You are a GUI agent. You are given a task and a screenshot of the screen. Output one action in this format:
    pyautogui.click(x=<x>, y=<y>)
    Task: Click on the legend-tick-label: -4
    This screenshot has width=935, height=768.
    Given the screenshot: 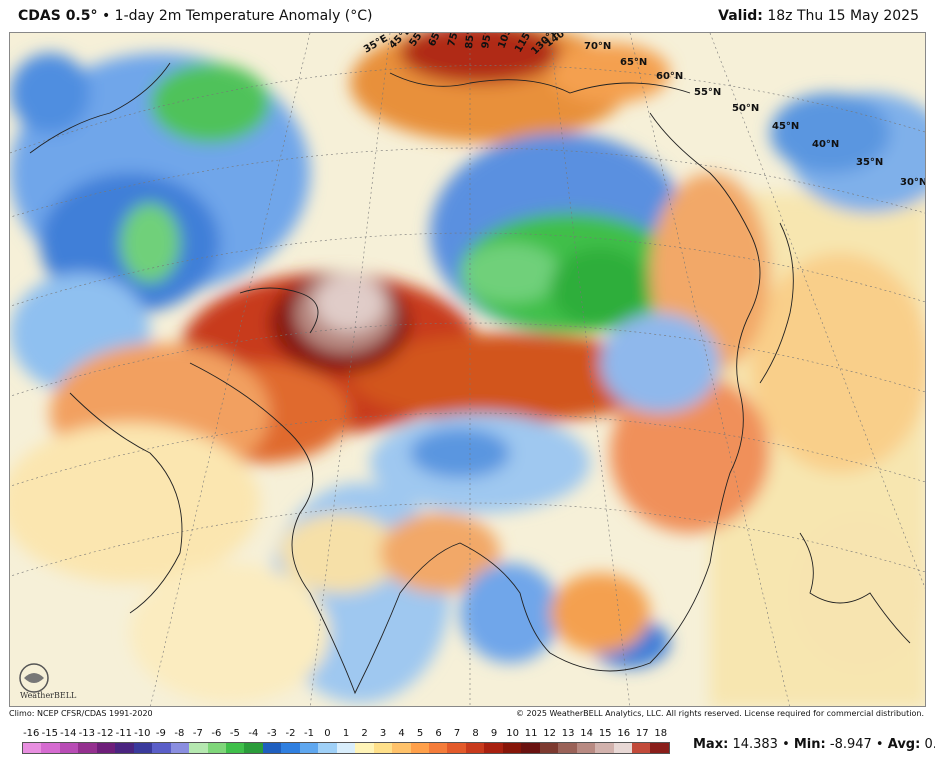 What is the action you would take?
    pyautogui.click(x=253, y=733)
    